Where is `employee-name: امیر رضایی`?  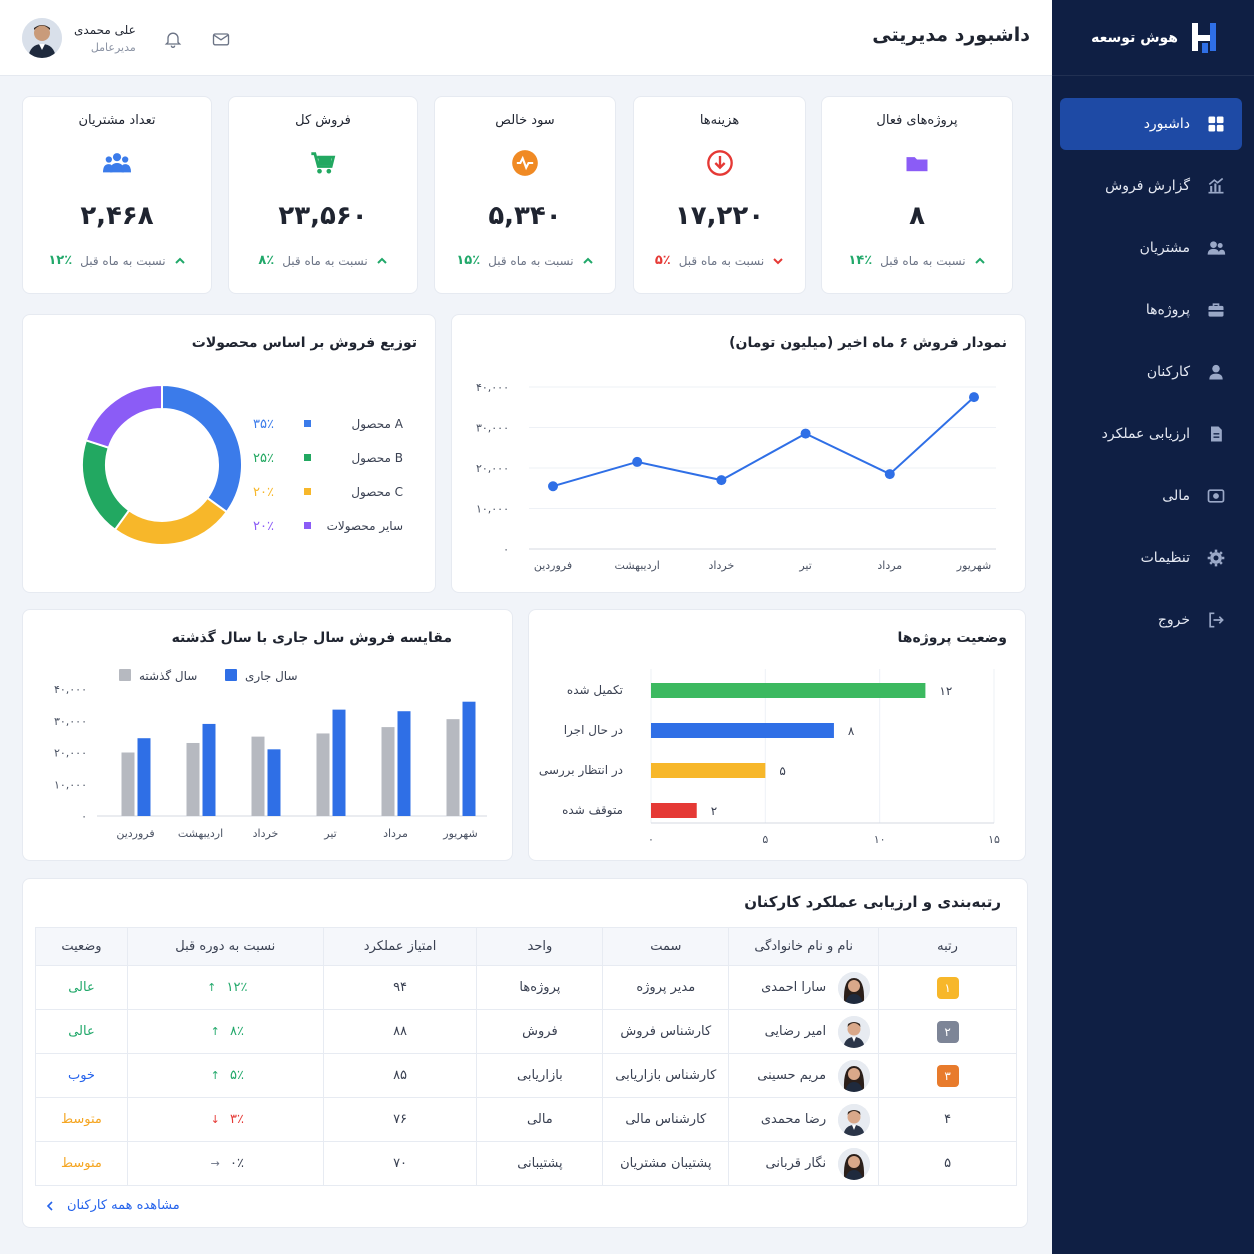
employee-name: امیر رضایی is located at coordinates (795, 1031).